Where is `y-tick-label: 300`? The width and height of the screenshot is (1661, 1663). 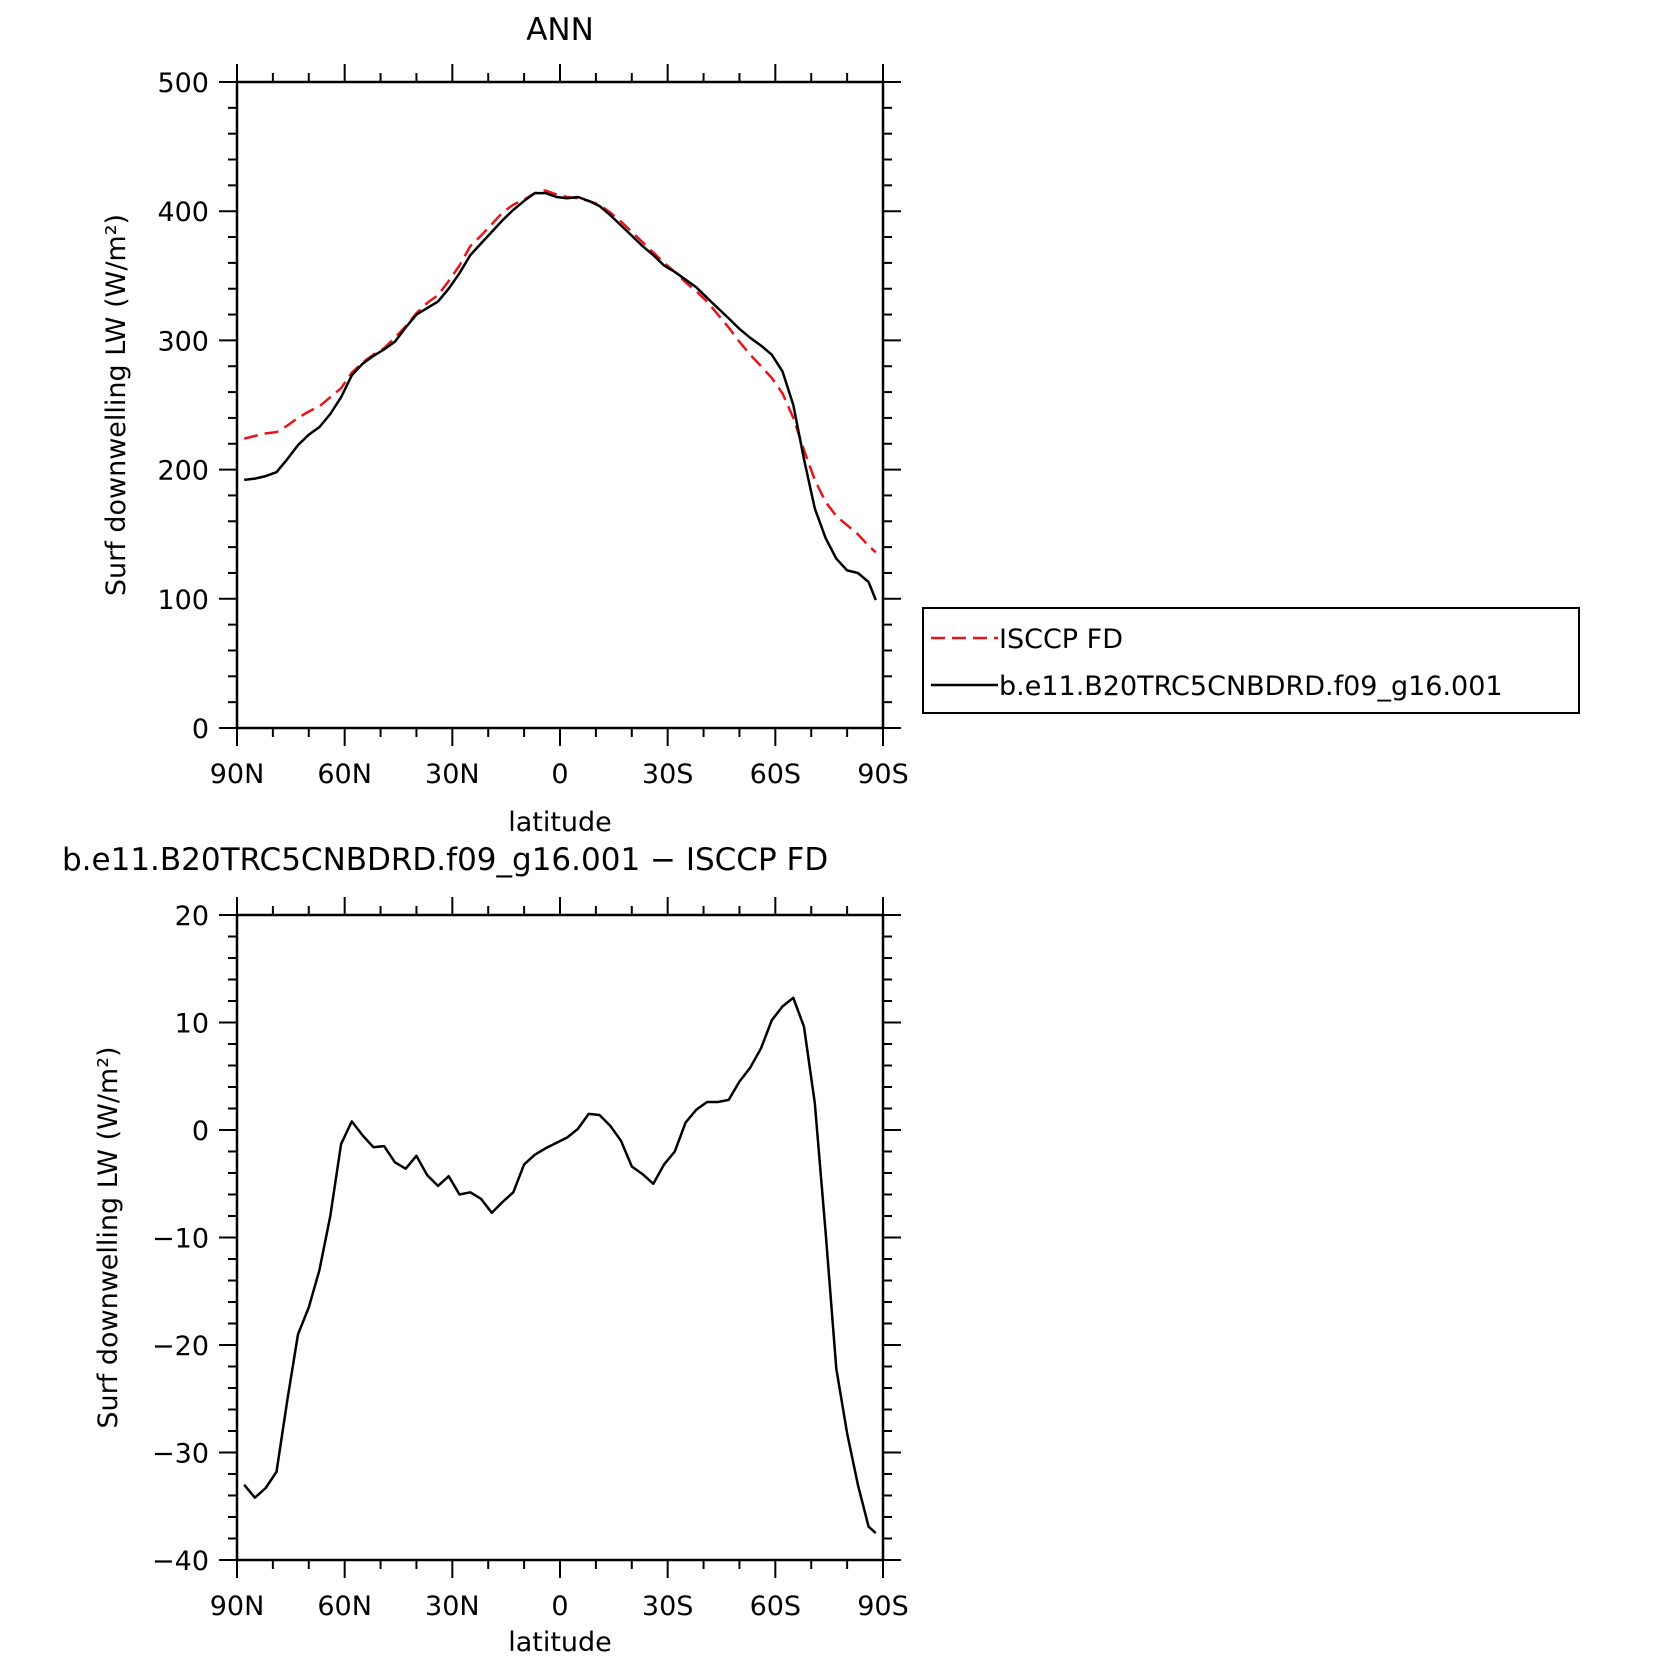
y-tick-label: 300 is located at coordinates (183, 341).